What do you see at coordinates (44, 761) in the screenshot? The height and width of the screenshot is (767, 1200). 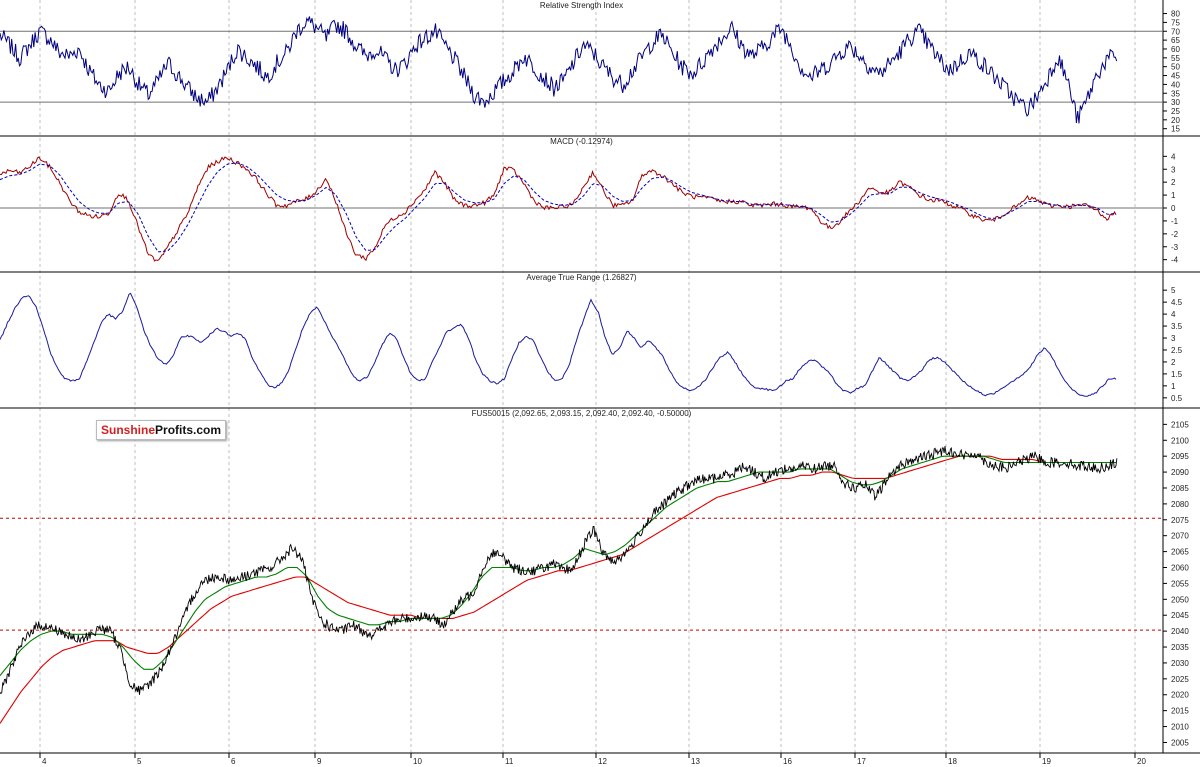 I see `x-tick-label-0: 4` at bounding box center [44, 761].